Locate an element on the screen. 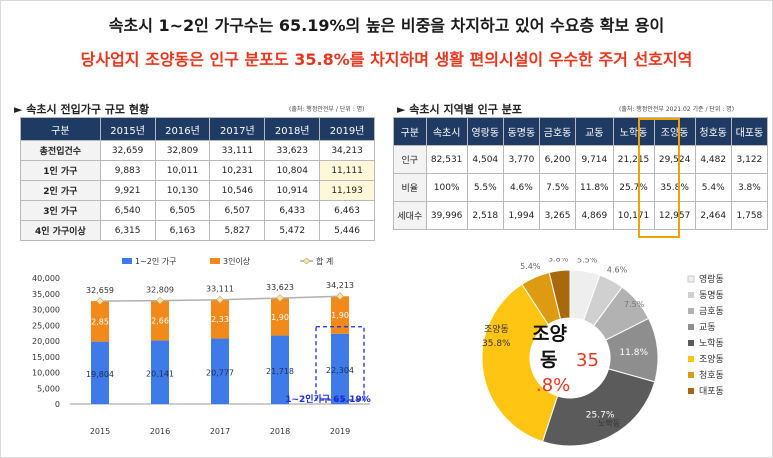 The width and height of the screenshot is (773, 458). table-cell: 33,111 is located at coordinates (237, 150).